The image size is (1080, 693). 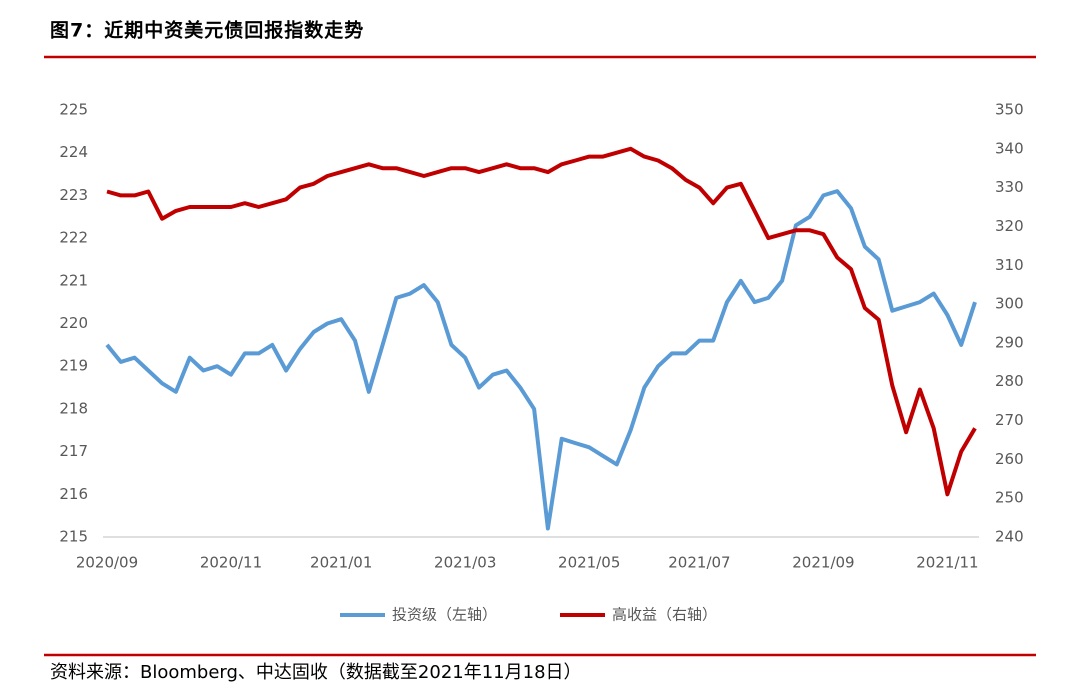 What do you see at coordinates (823, 563) in the screenshot?
I see `x-tick-label: 2021/09` at bounding box center [823, 563].